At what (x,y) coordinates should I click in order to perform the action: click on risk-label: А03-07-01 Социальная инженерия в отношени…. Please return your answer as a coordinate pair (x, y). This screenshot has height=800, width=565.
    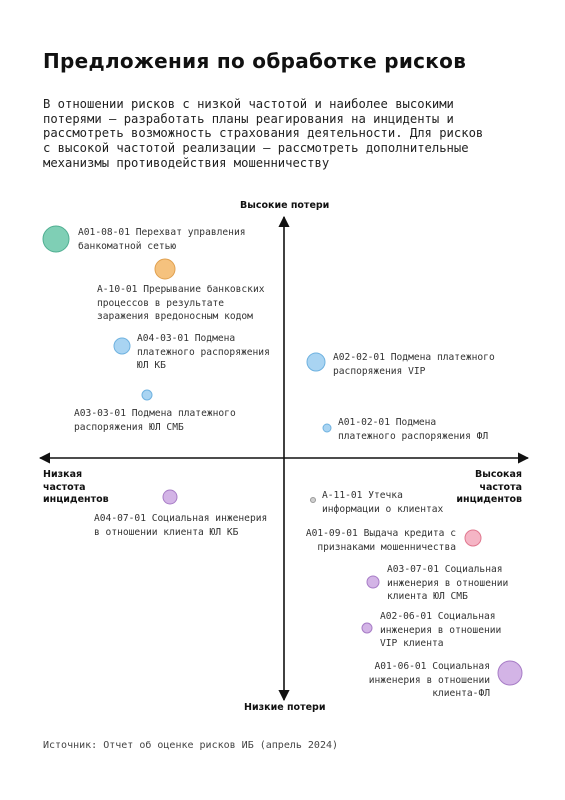
    Looking at the image, I should click on (448, 583).